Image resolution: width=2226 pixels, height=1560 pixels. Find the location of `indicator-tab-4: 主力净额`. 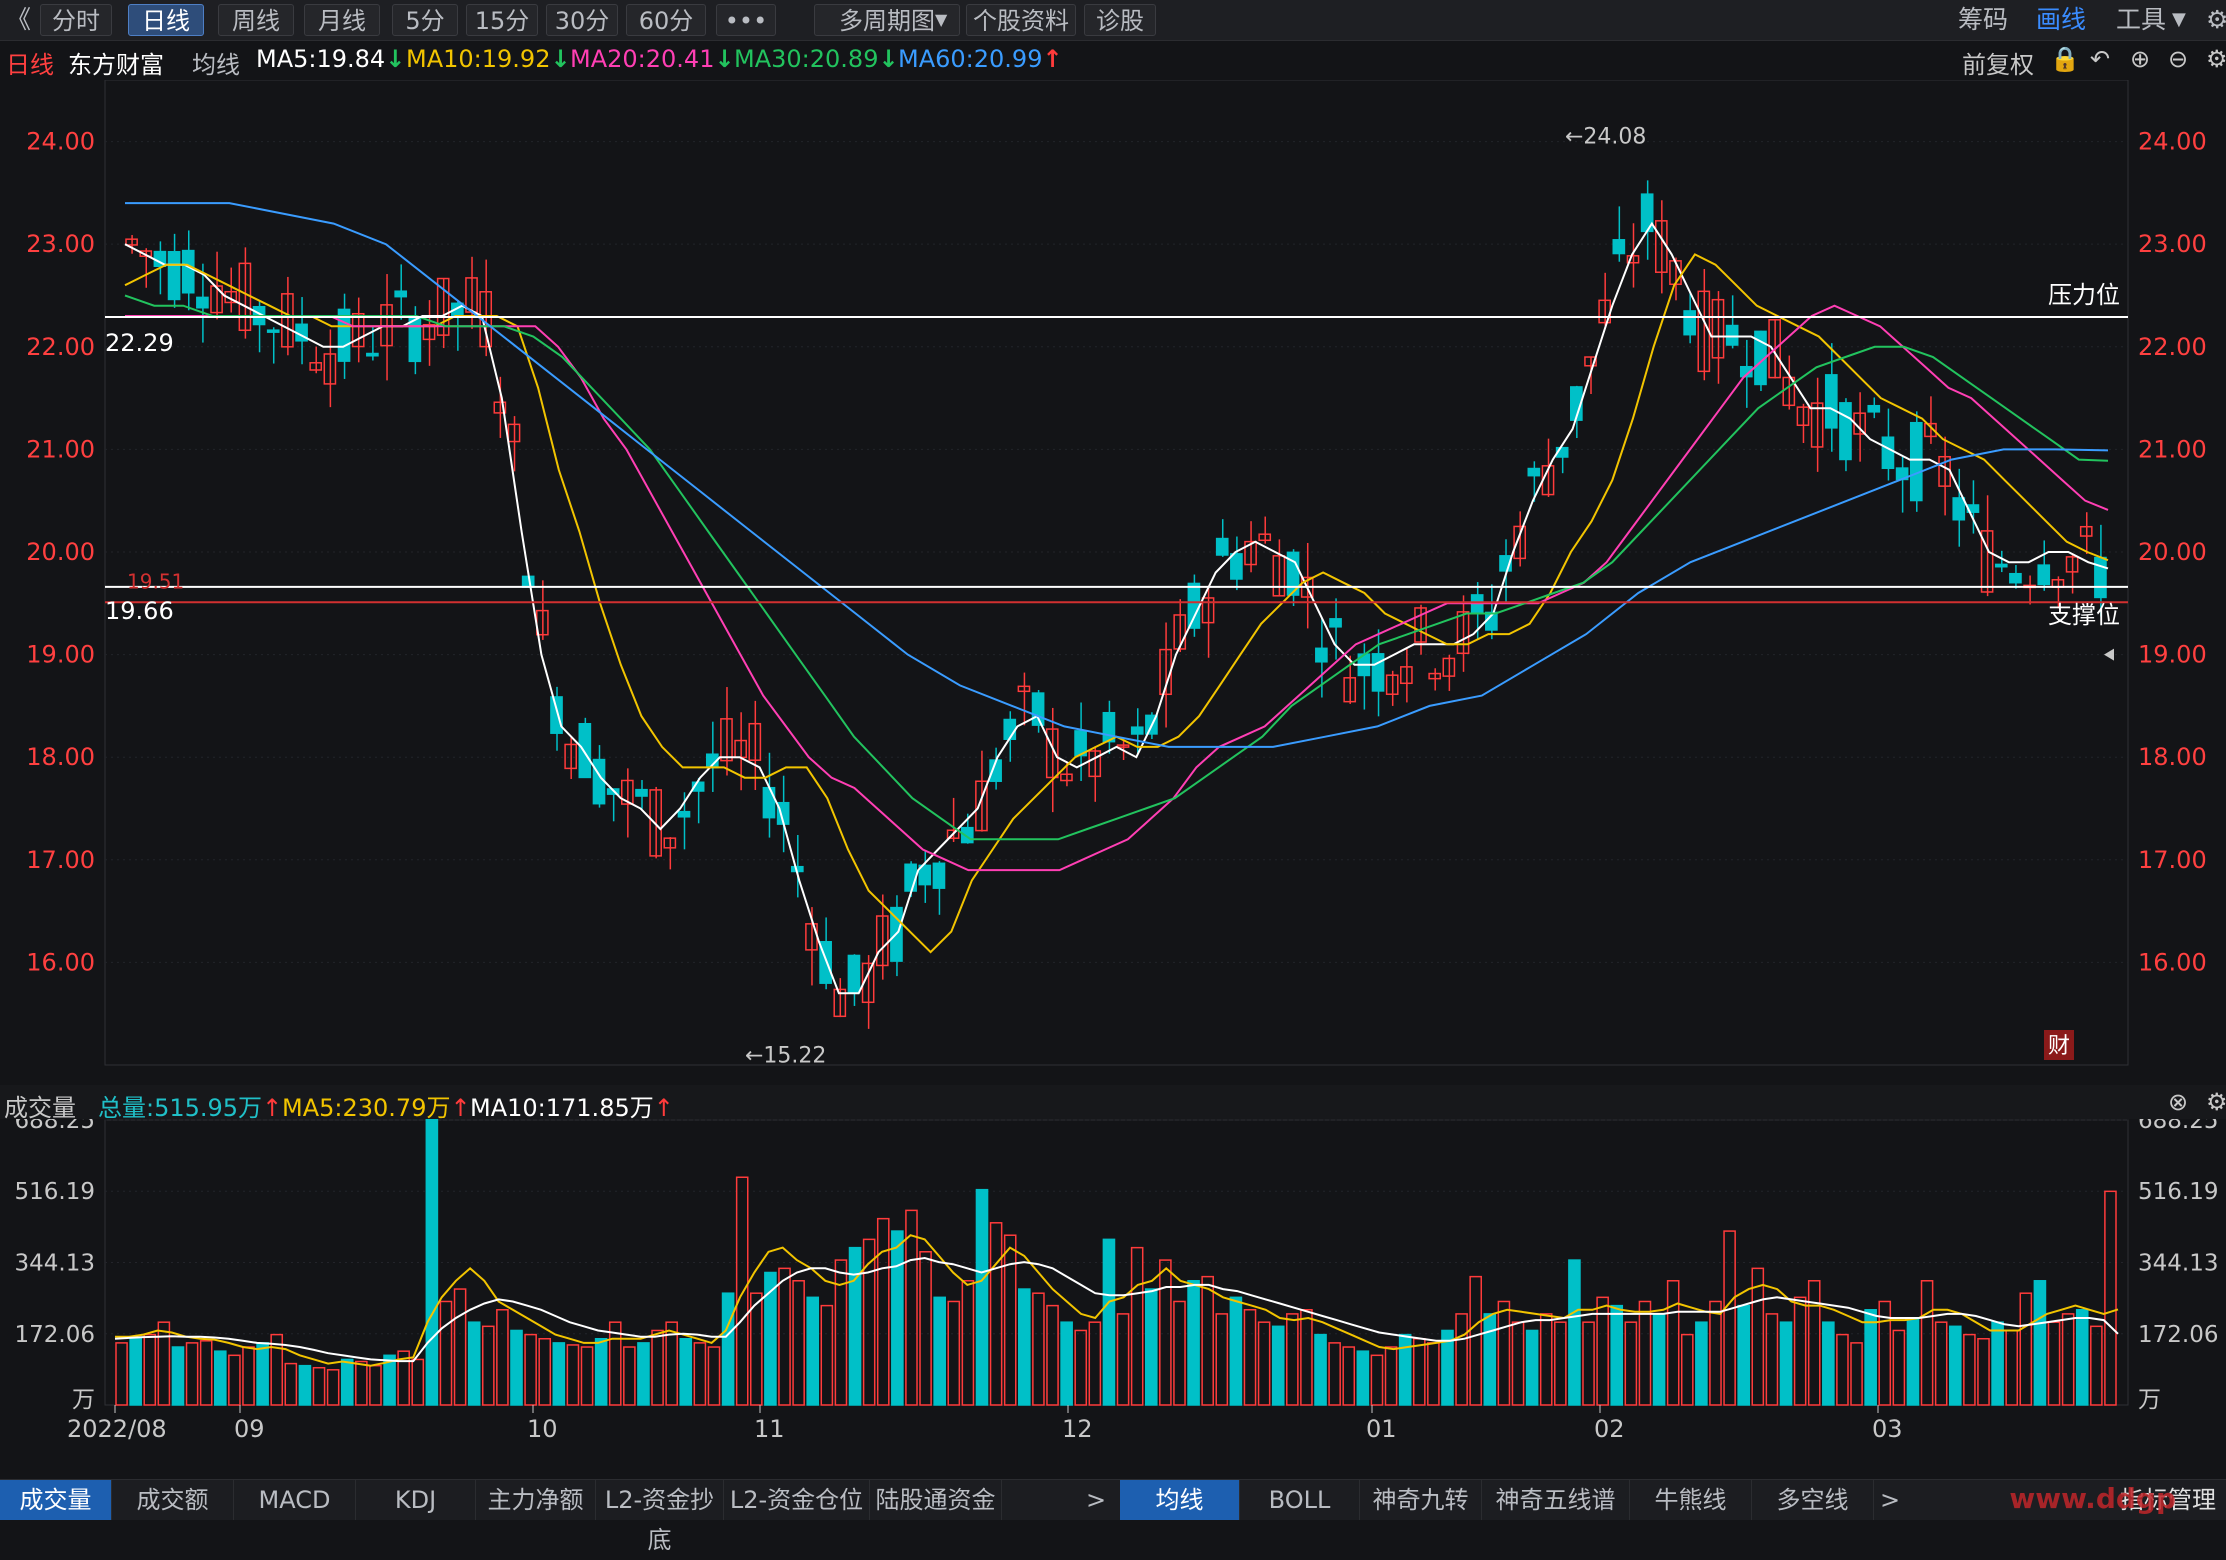

indicator-tab-4: 主力净额 is located at coordinates (536, 1500).